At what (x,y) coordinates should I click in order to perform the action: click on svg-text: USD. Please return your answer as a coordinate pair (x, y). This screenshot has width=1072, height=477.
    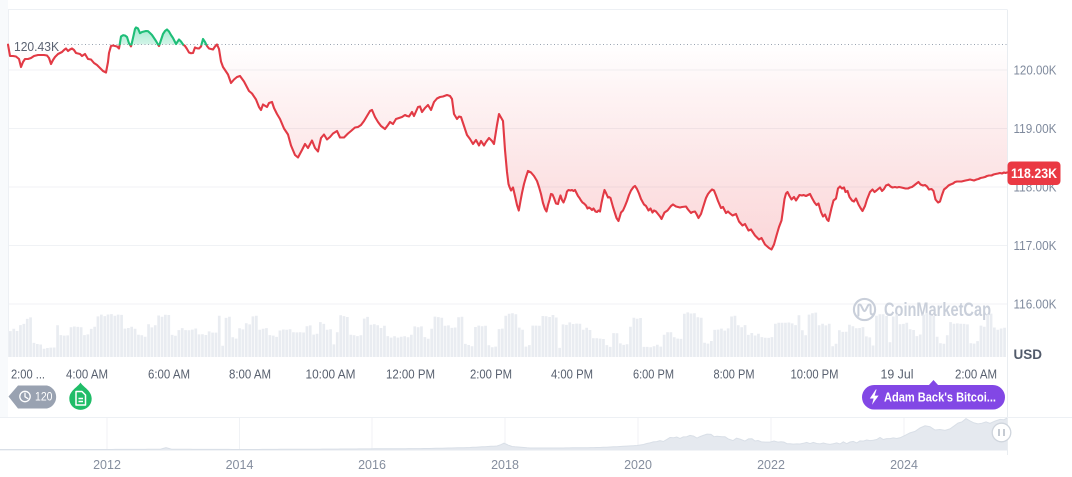
    Looking at the image, I should click on (1028, 354).